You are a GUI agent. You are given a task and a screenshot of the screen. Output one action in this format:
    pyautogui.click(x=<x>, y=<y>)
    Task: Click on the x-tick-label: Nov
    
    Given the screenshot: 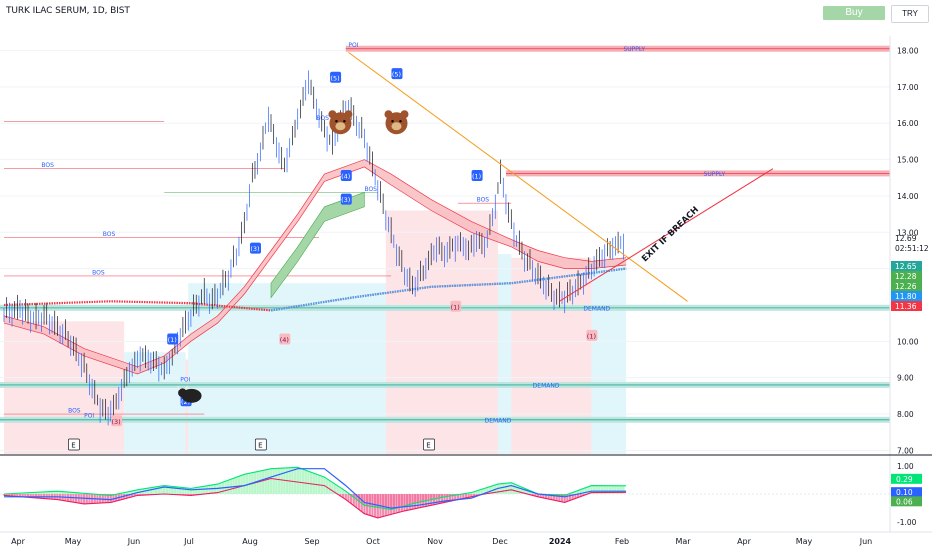 What is the action you would take?
    pyautogui.click(x=435, y=541)
    